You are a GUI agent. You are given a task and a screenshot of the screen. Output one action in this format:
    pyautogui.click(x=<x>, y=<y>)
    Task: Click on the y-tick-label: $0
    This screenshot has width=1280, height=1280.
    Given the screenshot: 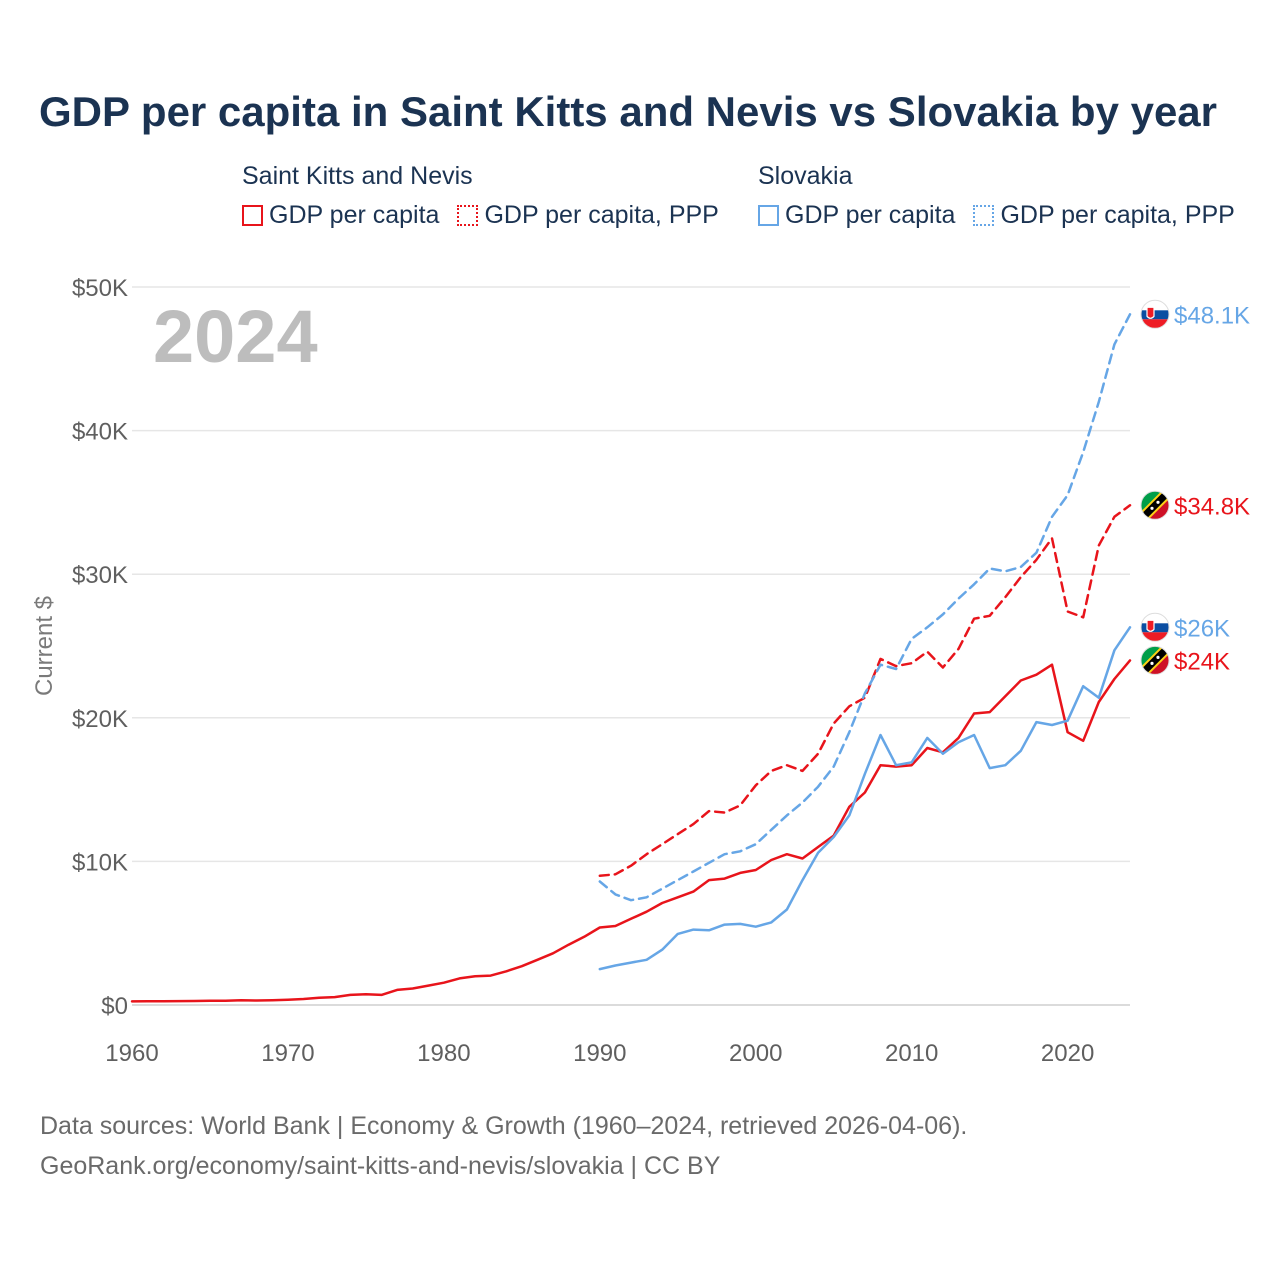 What is the action you would take?
    pyautogui.click(x=114, y=1006)
    